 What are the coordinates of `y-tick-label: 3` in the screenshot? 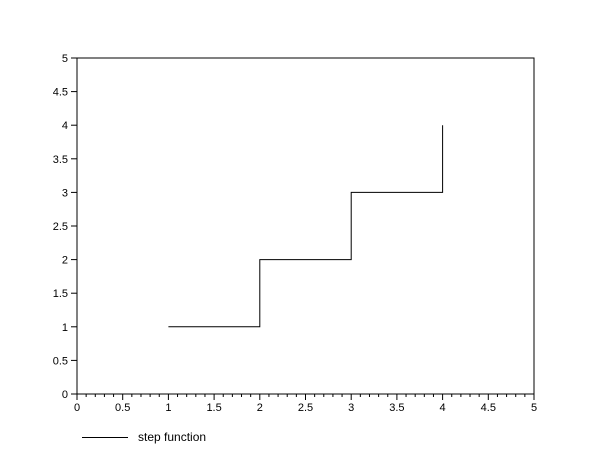 It's located at (65, 193).